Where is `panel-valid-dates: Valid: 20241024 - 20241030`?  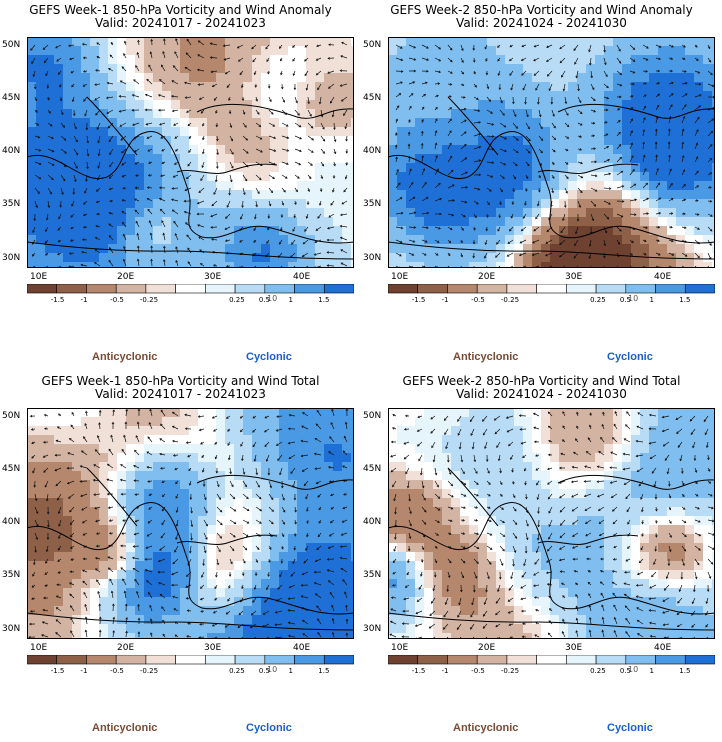 panel-valid-dates: Valid: 20241024 - 20241030 is located at coordinates (541, 23).